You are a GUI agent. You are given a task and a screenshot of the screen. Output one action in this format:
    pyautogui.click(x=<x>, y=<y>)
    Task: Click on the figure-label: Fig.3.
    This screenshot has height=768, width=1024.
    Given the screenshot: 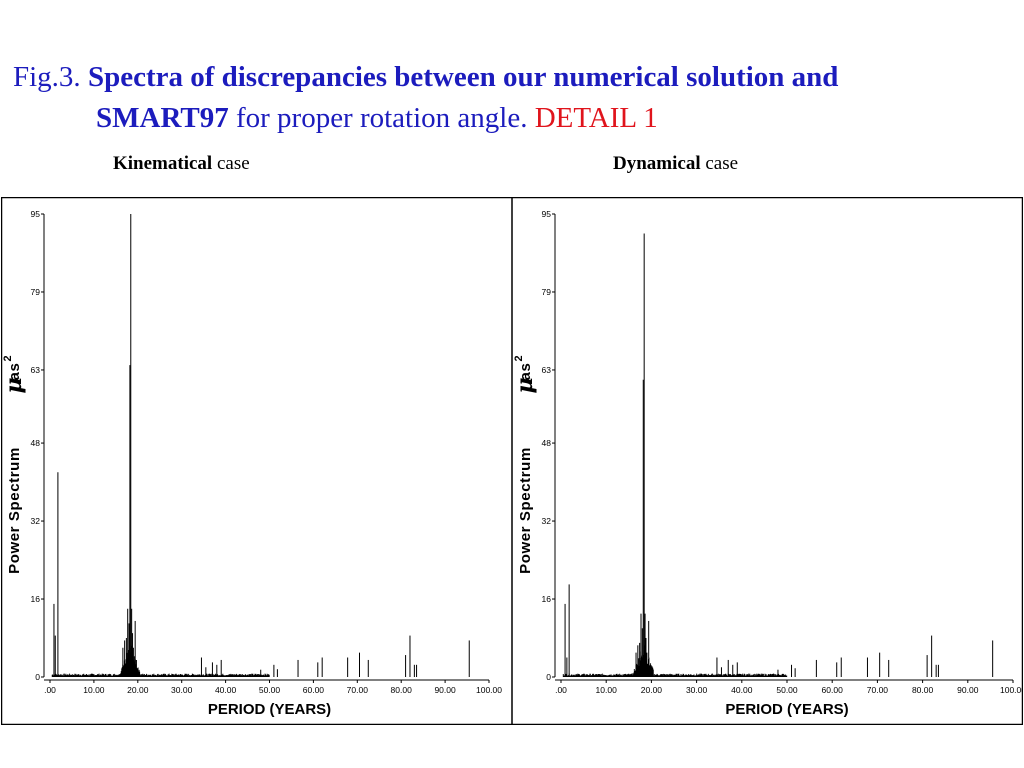 What is the action you would take?
    pyautogui.click(x=47, y=77)
    